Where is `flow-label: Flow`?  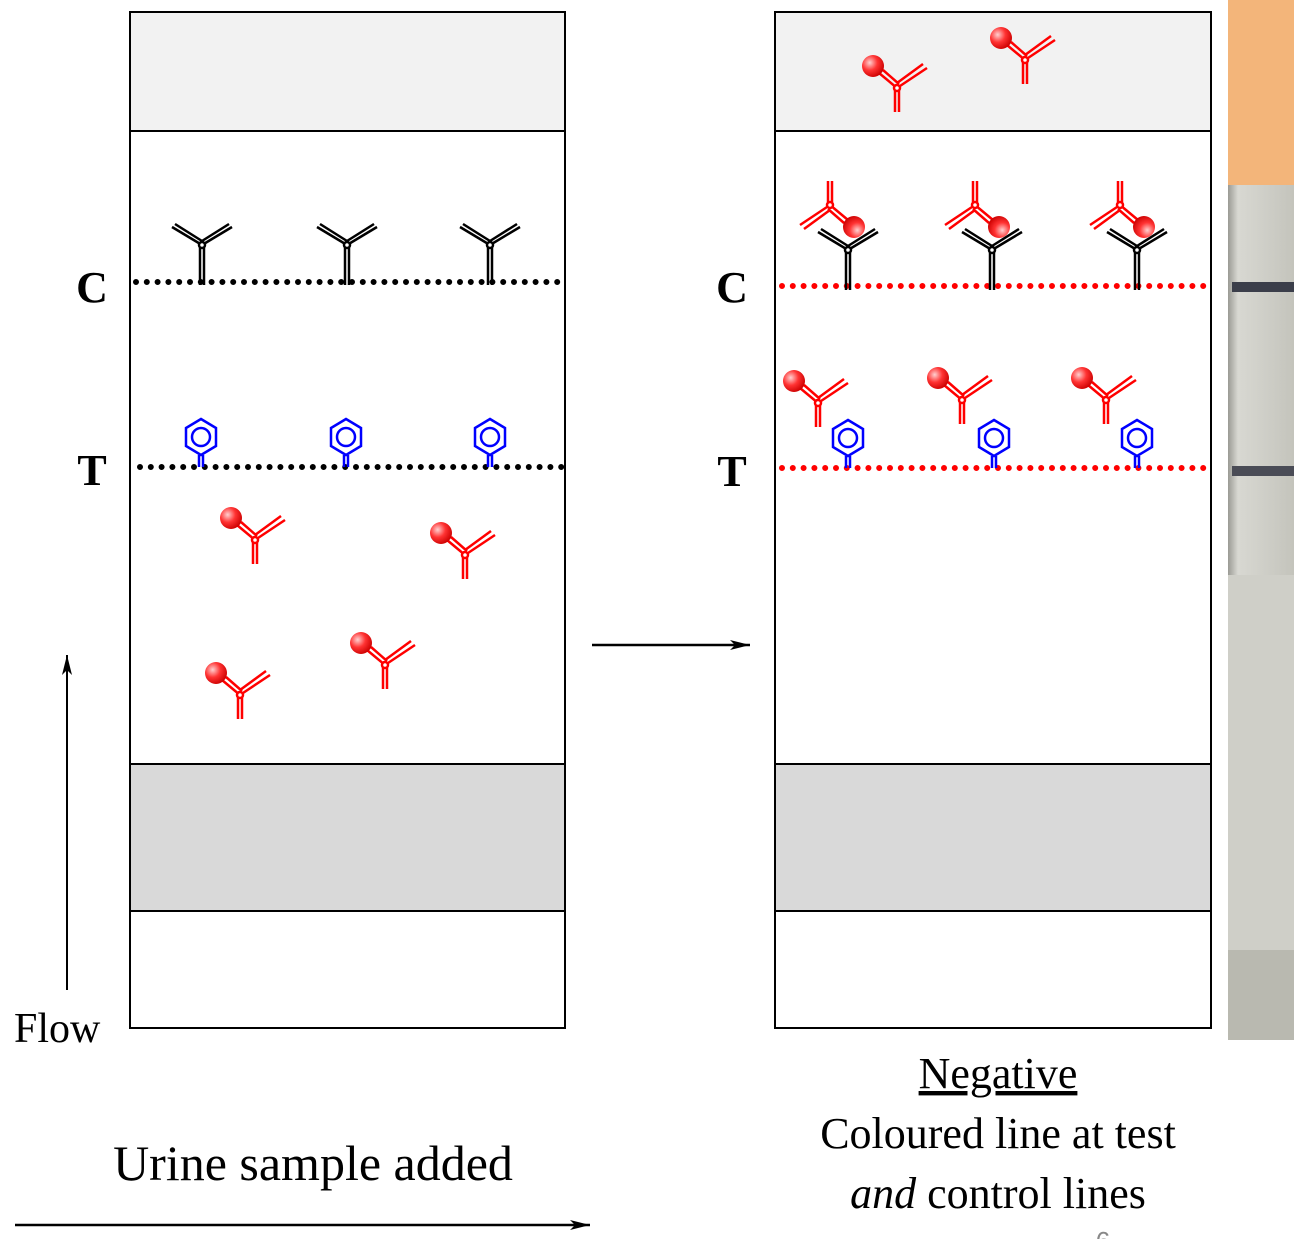 flow-label: Flow is located at coordinates (57, 1029).